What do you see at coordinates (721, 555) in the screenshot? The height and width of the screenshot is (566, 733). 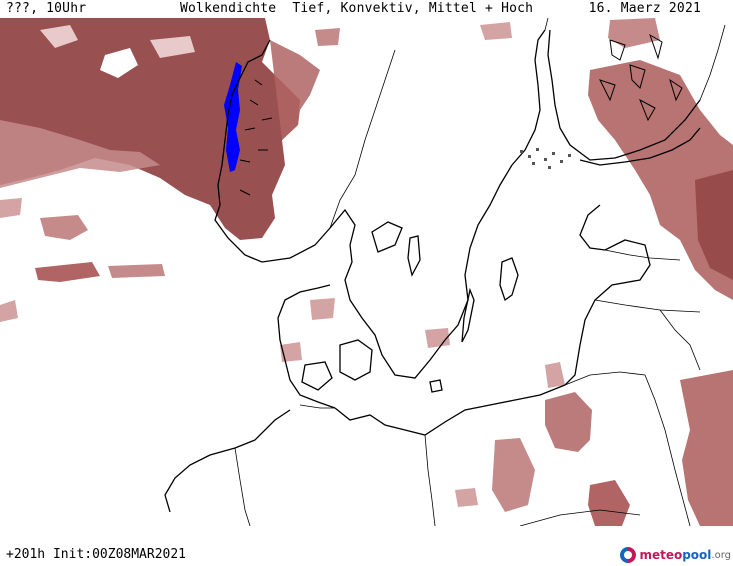 I see `logo-text-domain: .org` at bounding box center [721, 555].